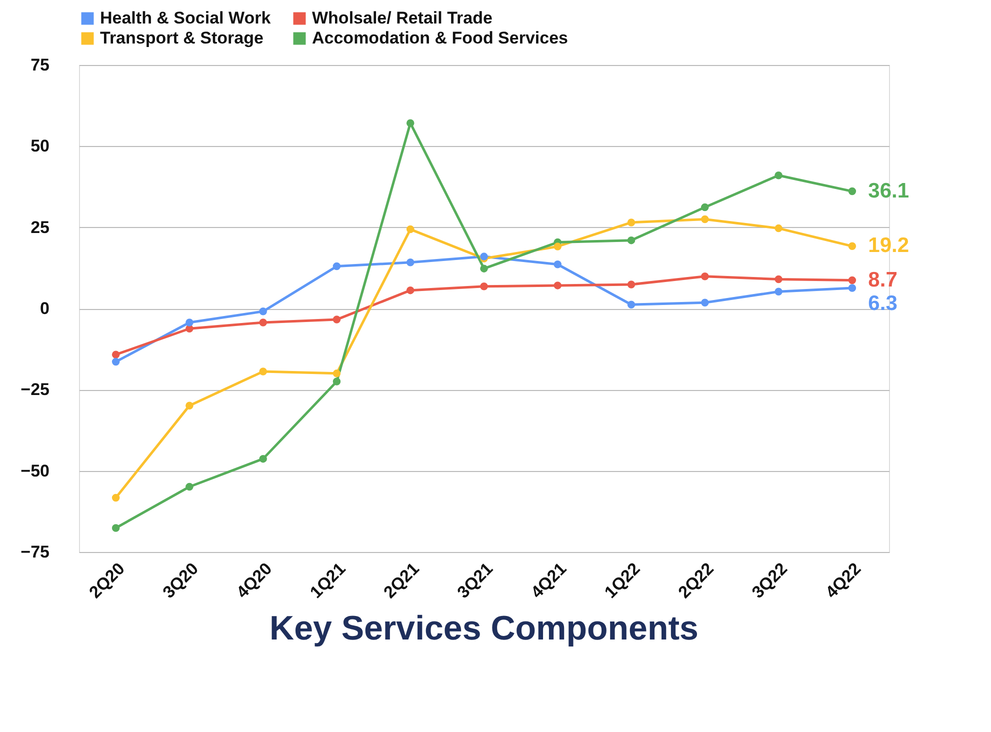 Image resolution: width=991 pixels, height=732 pixels. What do you see at coordinates (889, 190) in the screenshot?
I see `data-label: 36.1` at bounding box center [889, 190].